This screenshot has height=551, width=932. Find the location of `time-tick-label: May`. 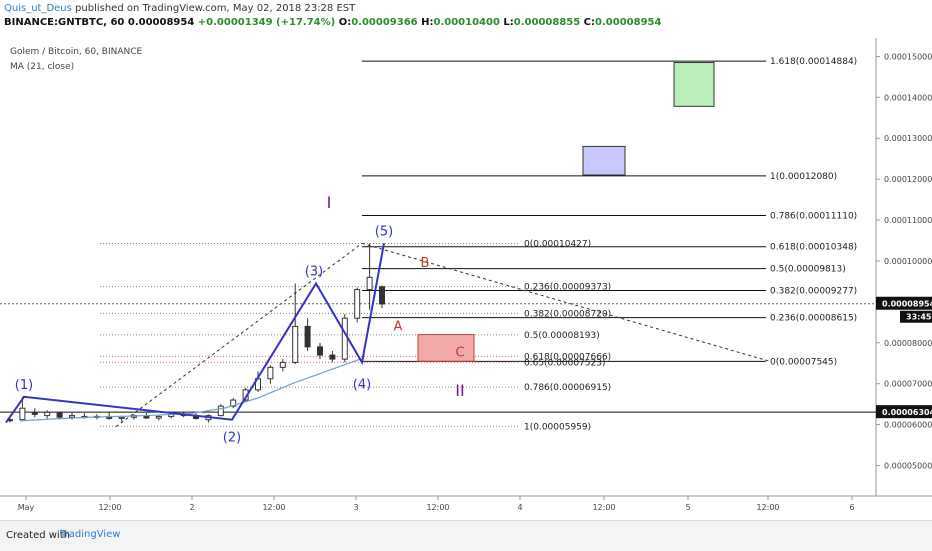

time-tick-label: May is located at coordinates (26, 507).